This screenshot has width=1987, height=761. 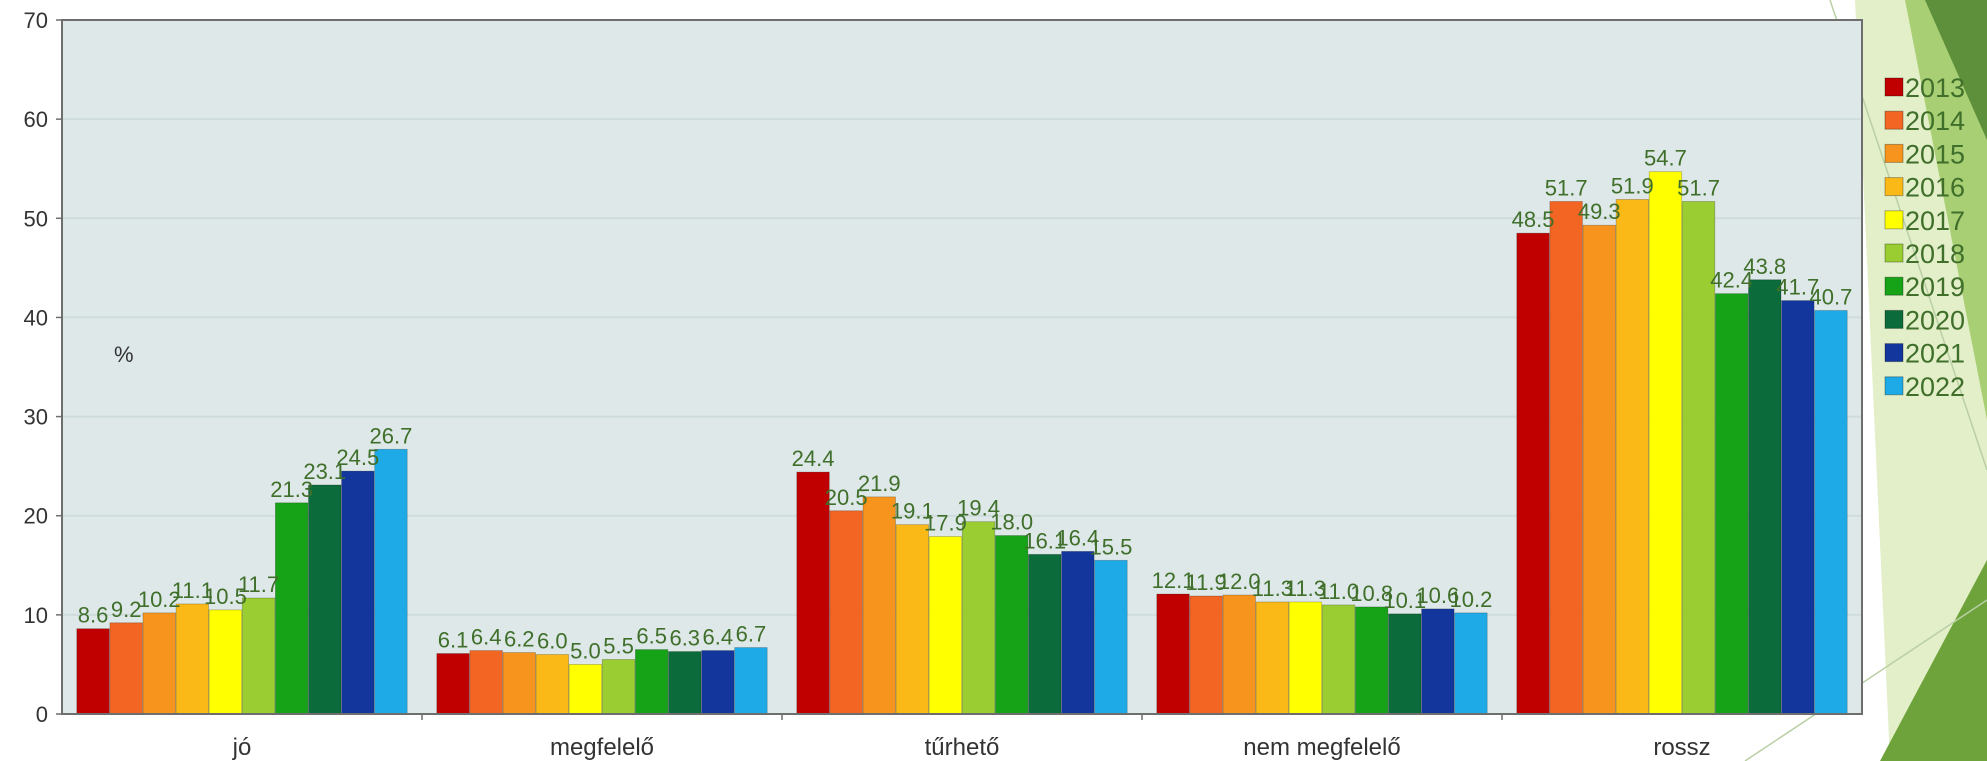 I want to click on data-label: 16.4, so click(x=1077, y=537).